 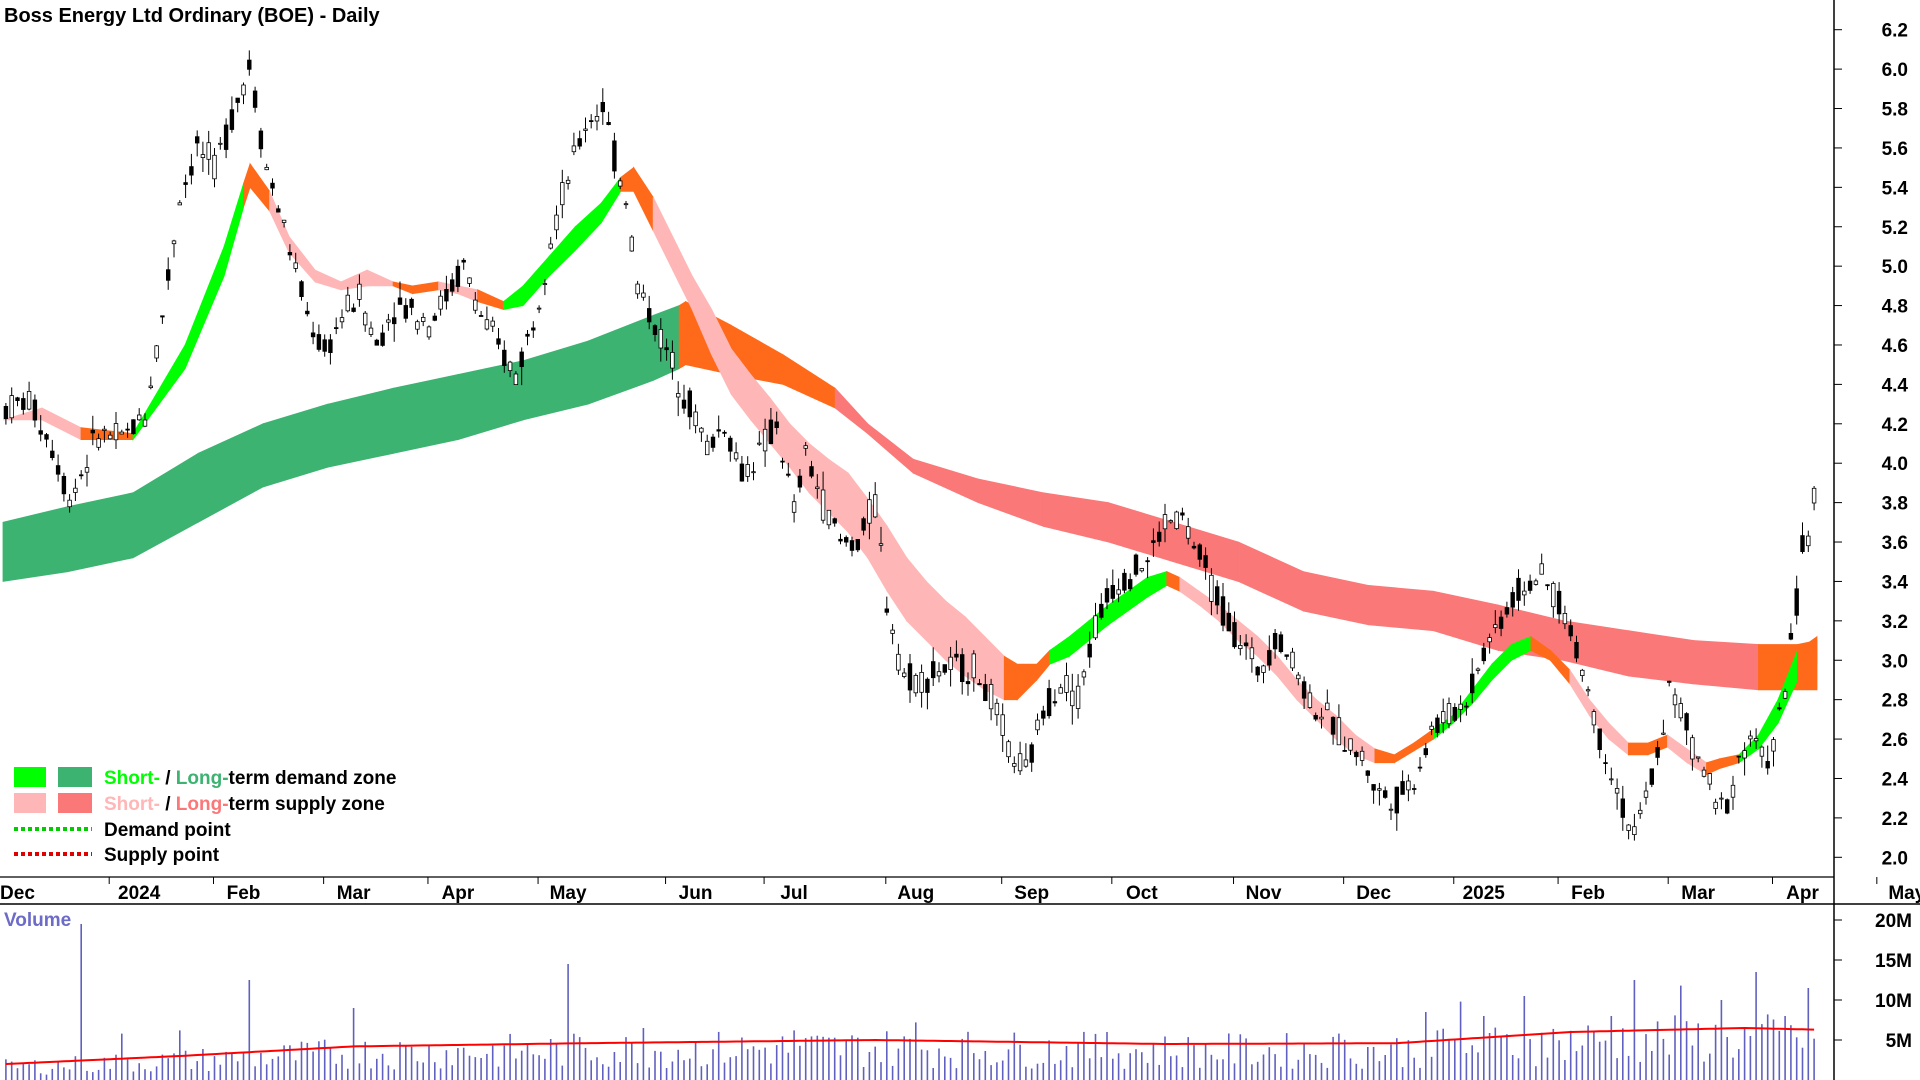 I want to click on volume-moving-average, so click(x=910, y=1045).